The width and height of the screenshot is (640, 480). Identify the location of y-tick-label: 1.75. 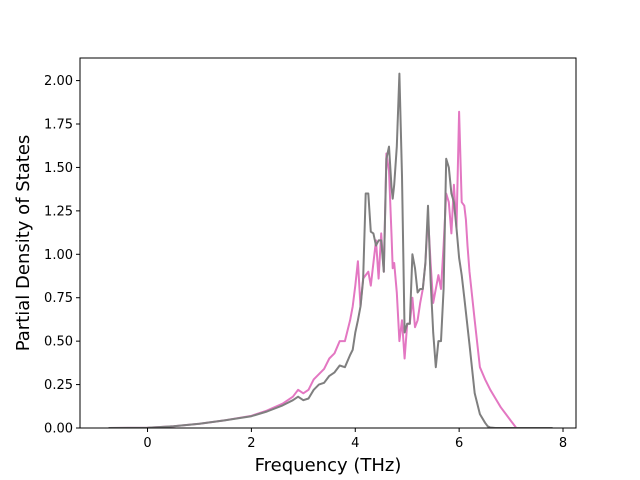
(58, 125).